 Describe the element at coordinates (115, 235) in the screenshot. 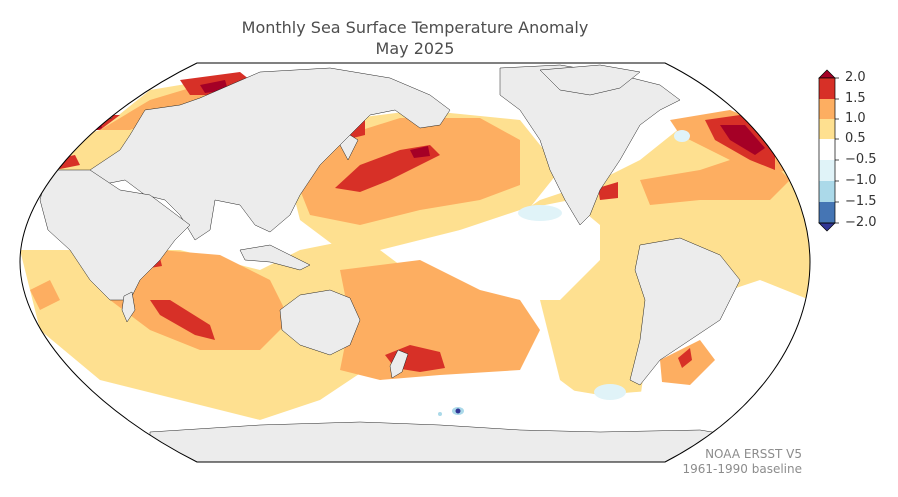

I see `africa-land` at that location.